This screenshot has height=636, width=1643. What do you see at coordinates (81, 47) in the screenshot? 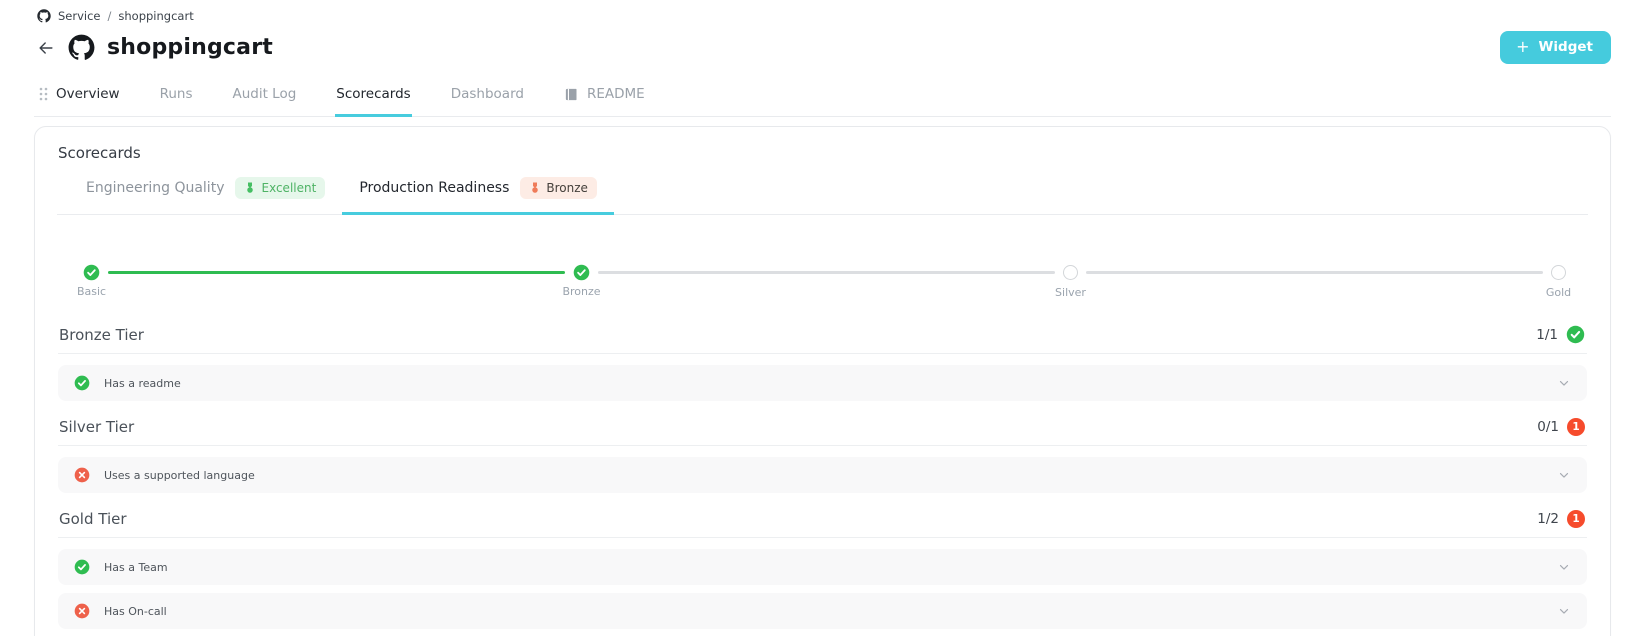
I see `github-logo-icon` at bounding box center [81, 47].